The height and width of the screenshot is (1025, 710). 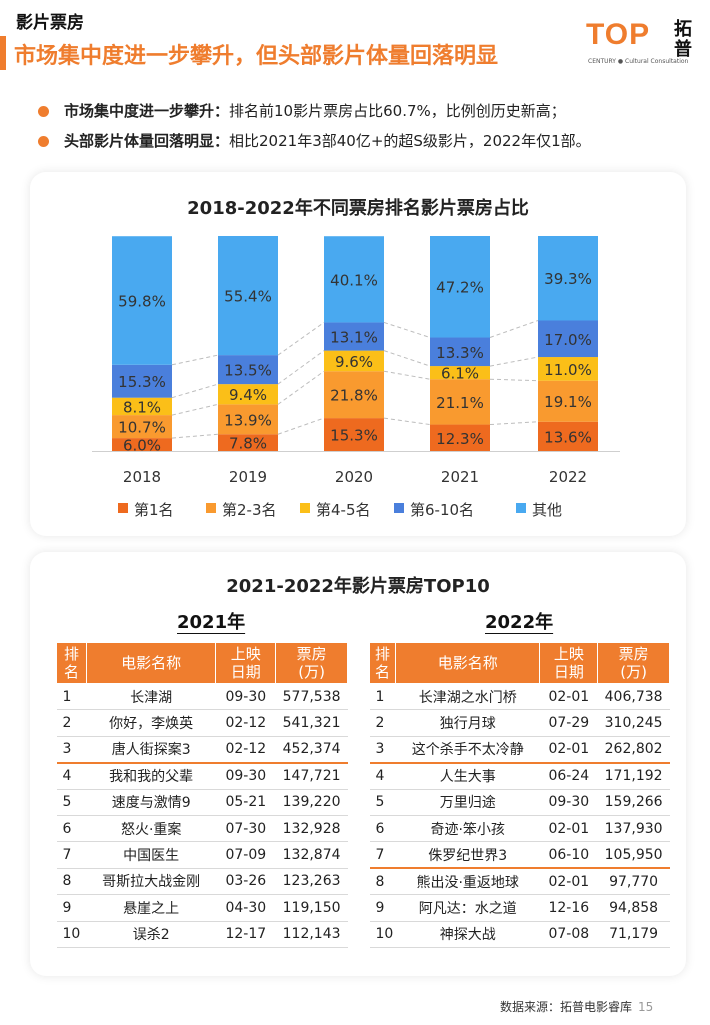 What do you see at coordinates (311, 697) in the screenshot?
I see `cell-box: 577,538` at bounding box center [311, 697].